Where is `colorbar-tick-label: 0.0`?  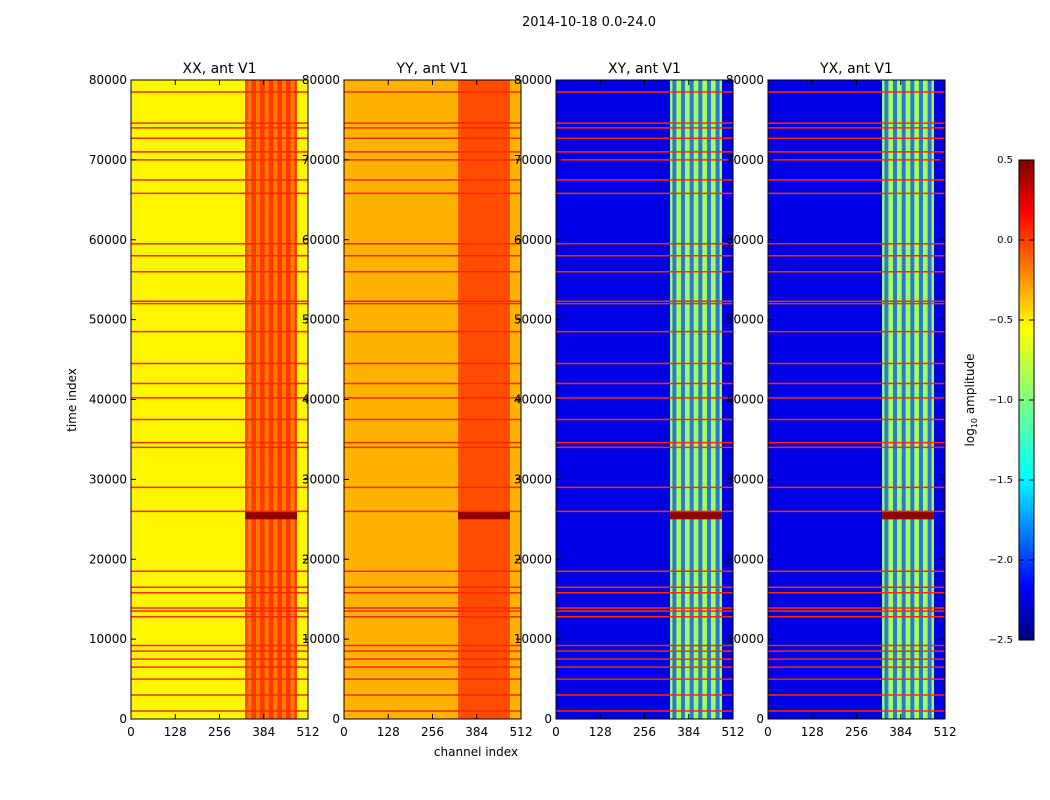 colorbar-tick-label: 0.0 is located at coordinates (1005, 240).